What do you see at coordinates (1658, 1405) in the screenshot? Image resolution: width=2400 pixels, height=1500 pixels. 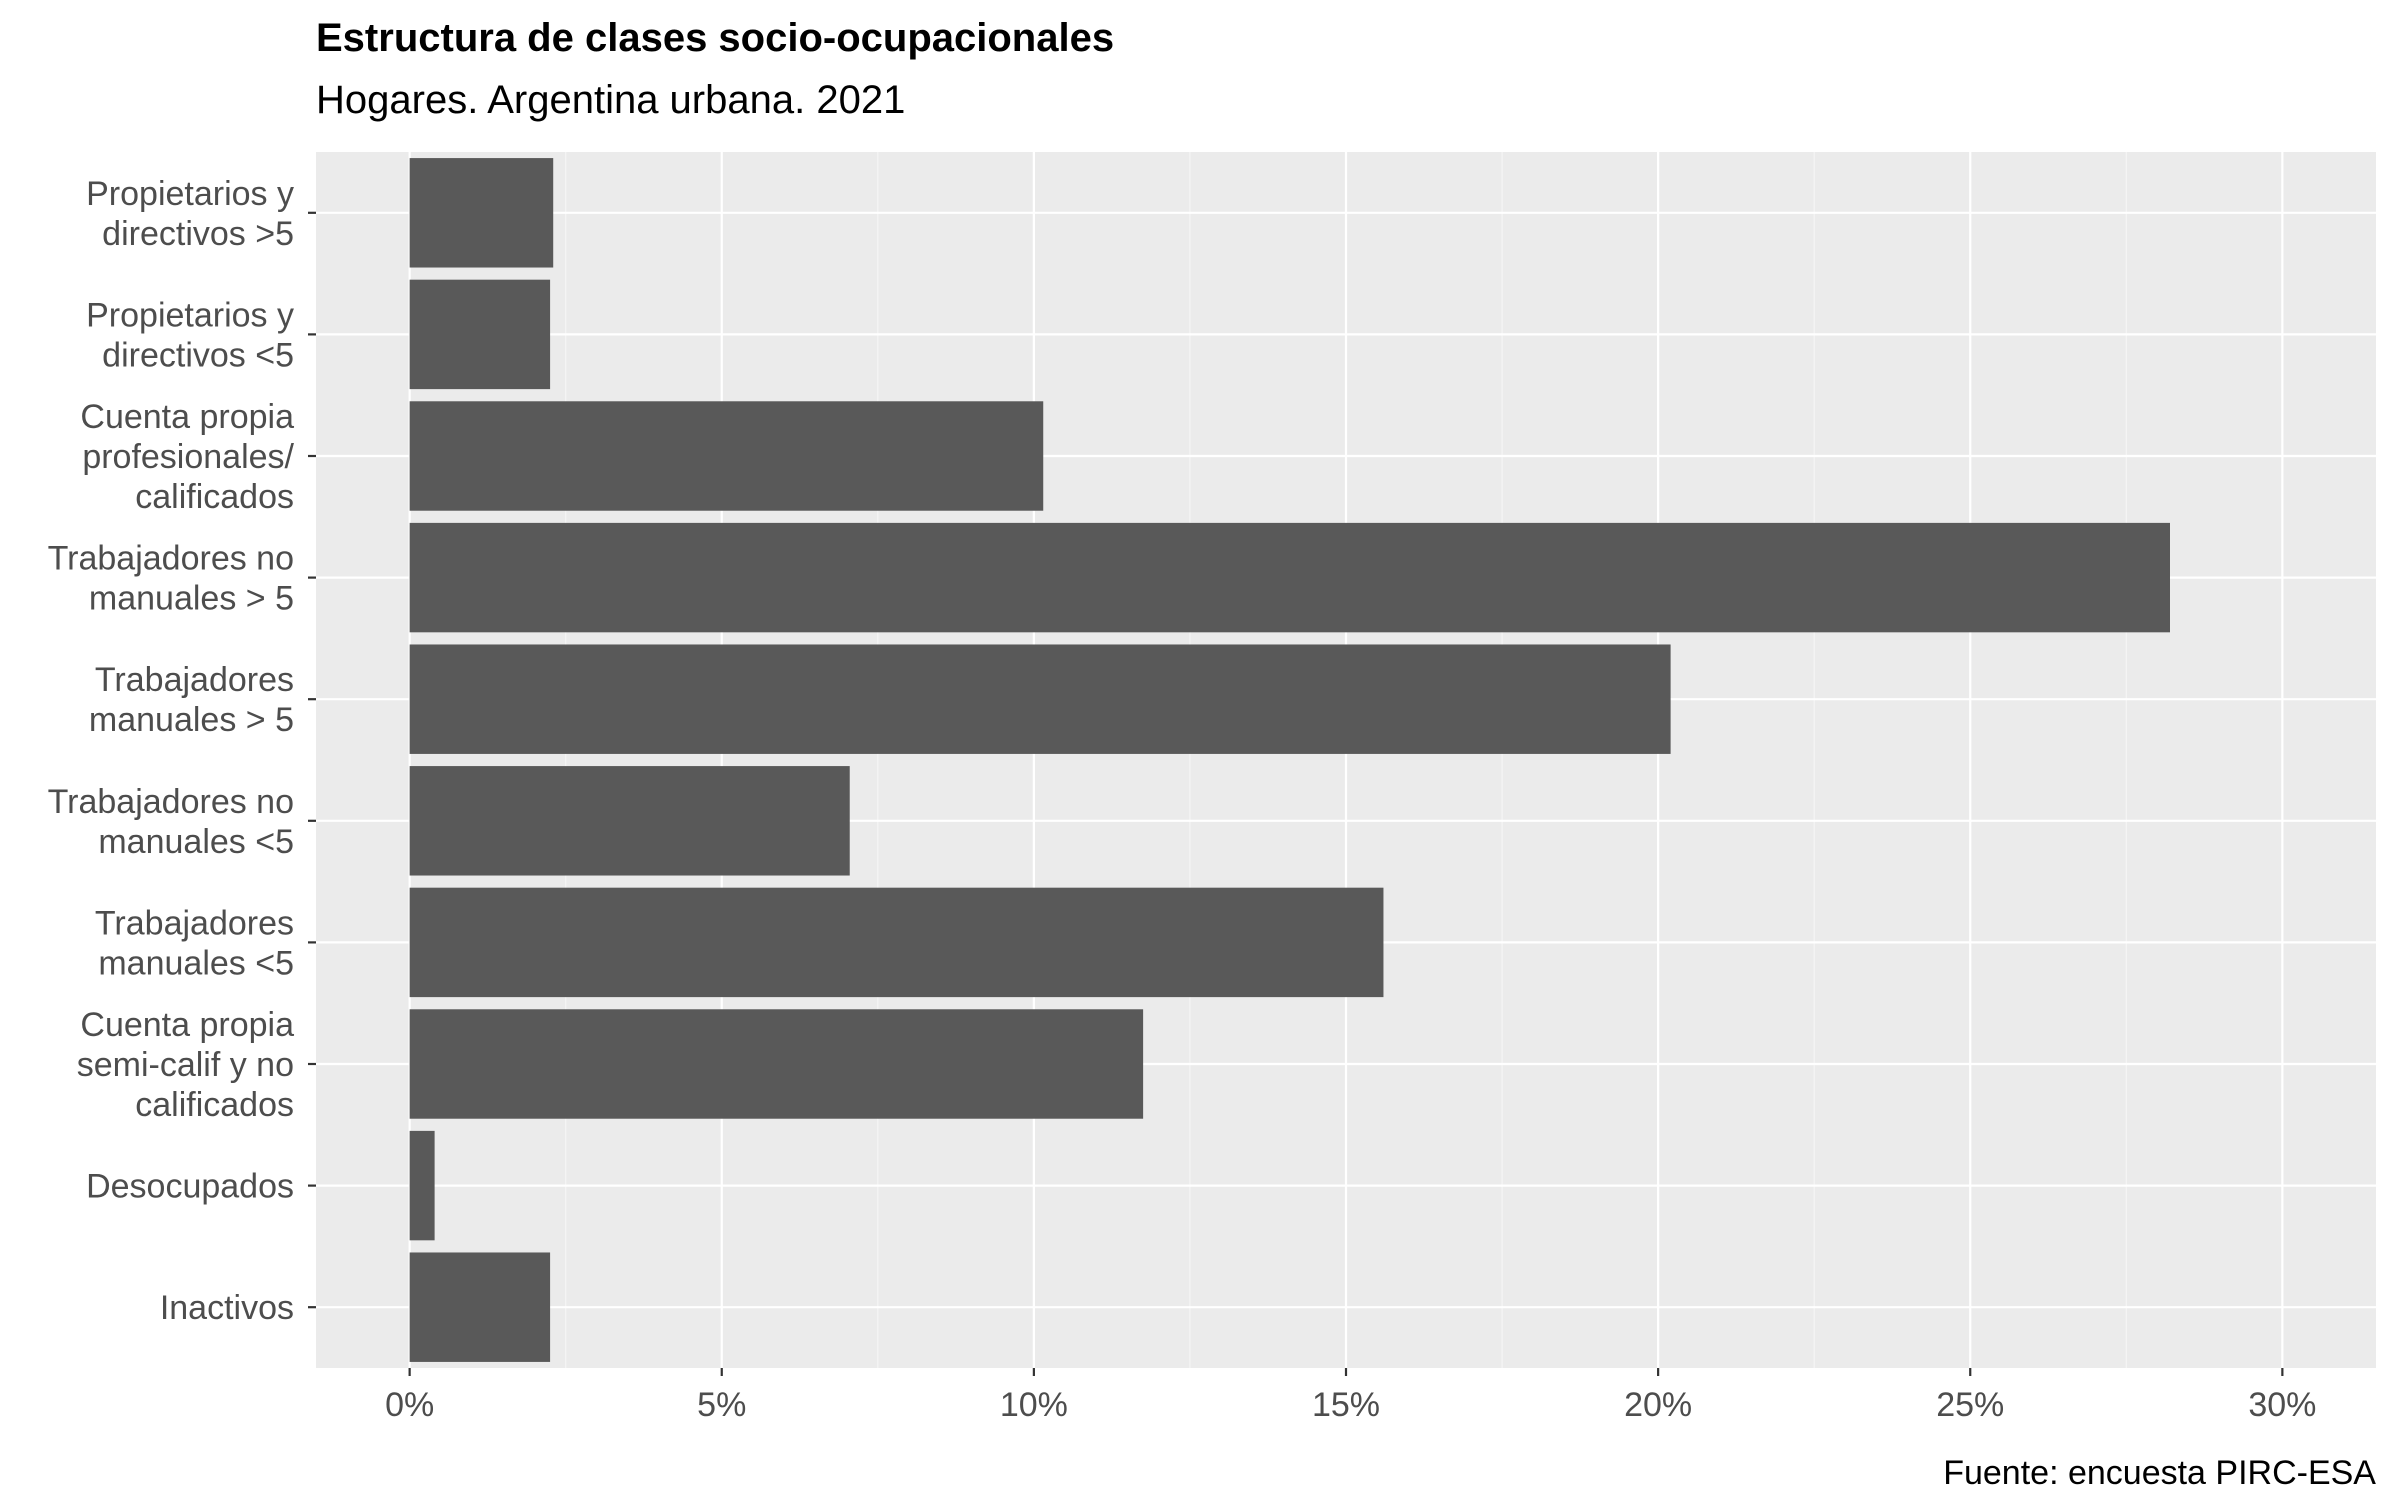 I see `x-tick-label: 20%` at bounding box center [1658, 1405].